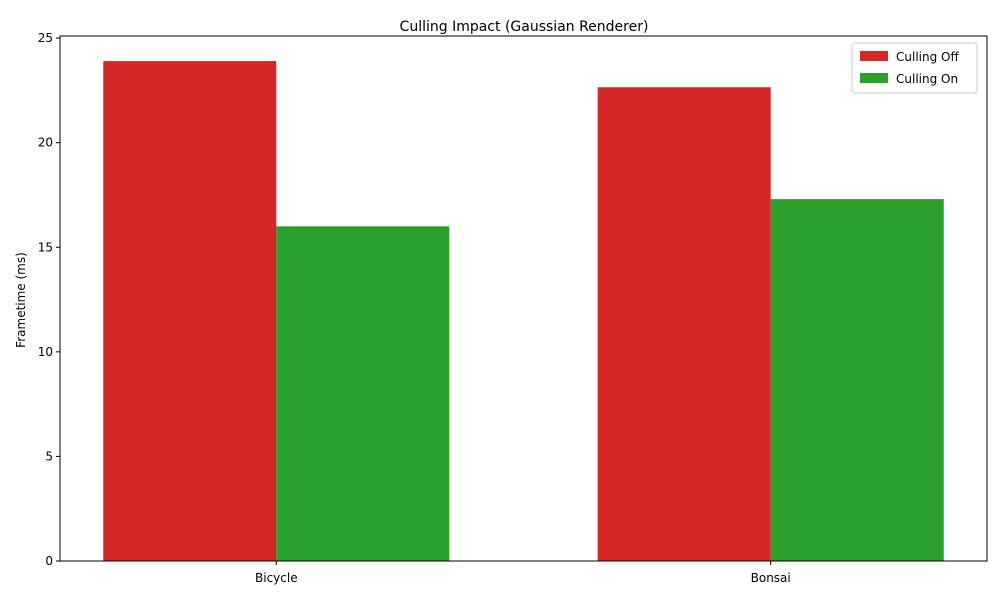  Describe the element at coordinates (45, 143) in the screenshot. I see `y-tick-label: 20` at that location.